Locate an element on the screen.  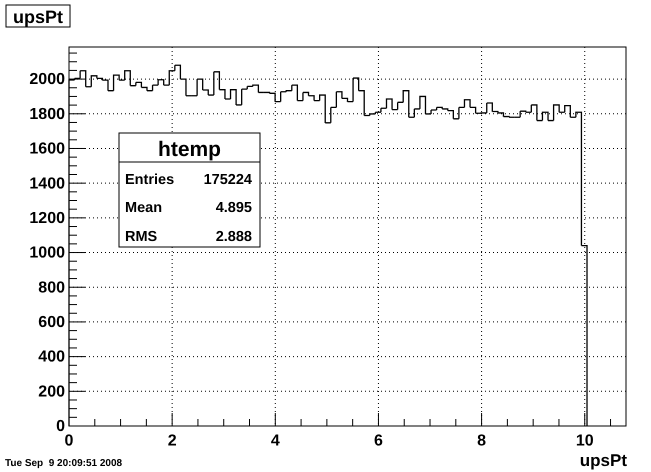
y-tick-label: 400 is located at coordinates (52, 357).